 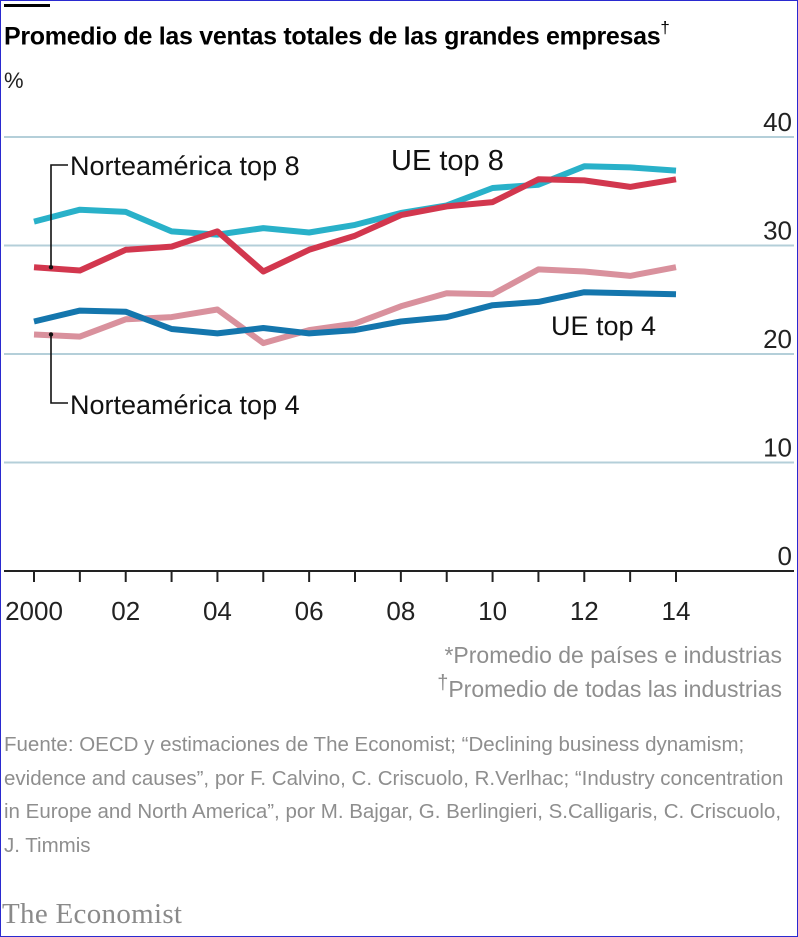 I want to click on x-tick-label-2004: 04, so click(x=217, y=611).